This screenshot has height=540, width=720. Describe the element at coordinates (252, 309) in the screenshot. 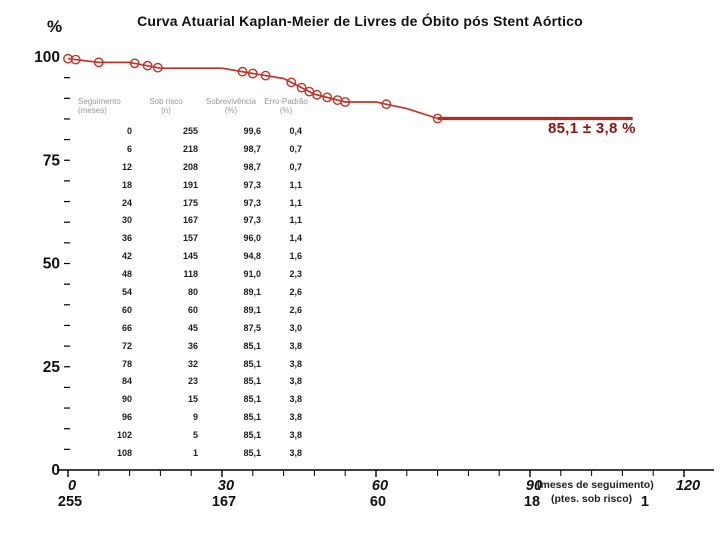

I see `table-cell: 89,1` at that location.